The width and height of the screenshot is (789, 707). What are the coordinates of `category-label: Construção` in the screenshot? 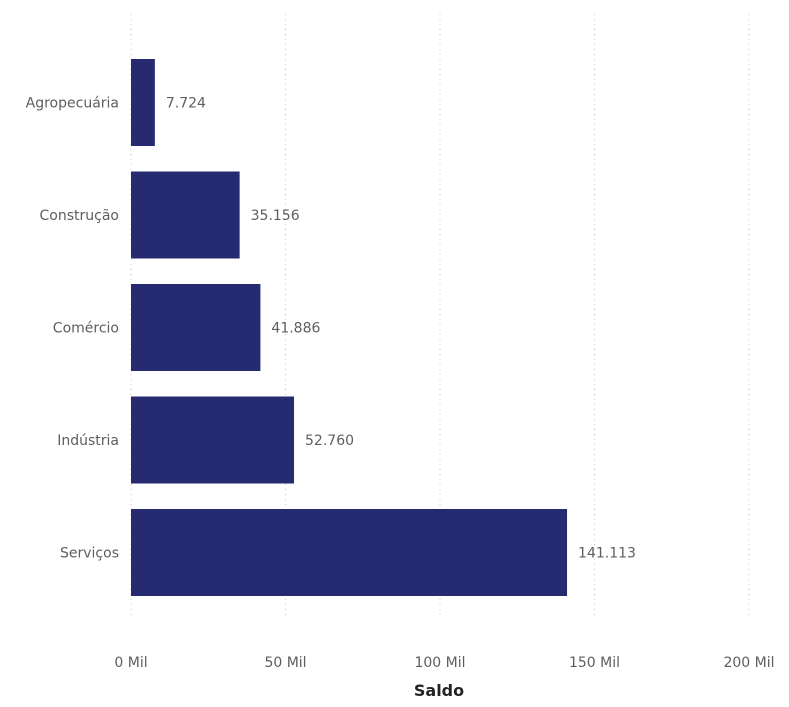 It's located at (79, 216).